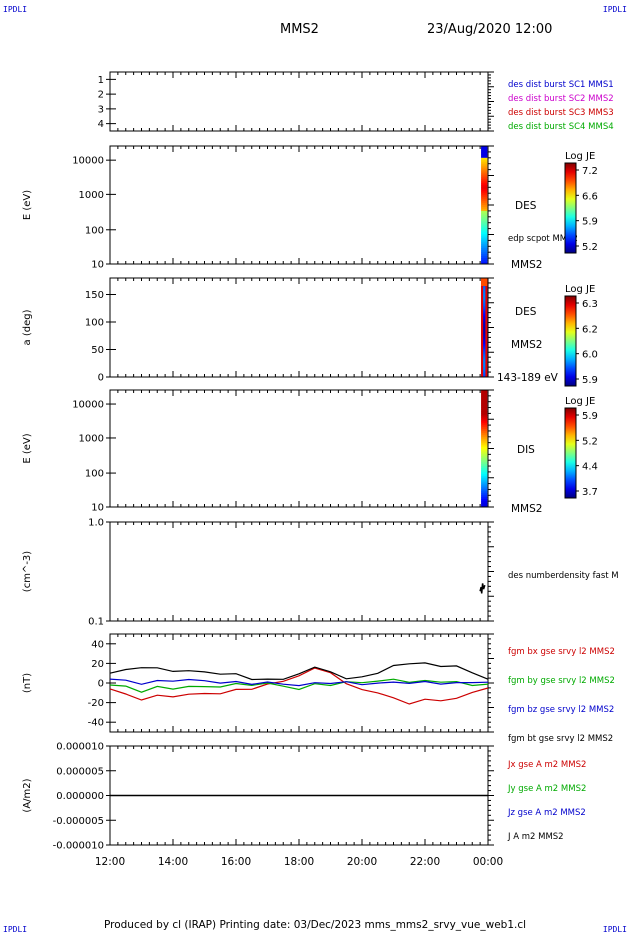 The image size is (630, 934). Describe the element at coordinates (173, 862) in the screenshot. I see `x-tick-label: 14:00` at that location.